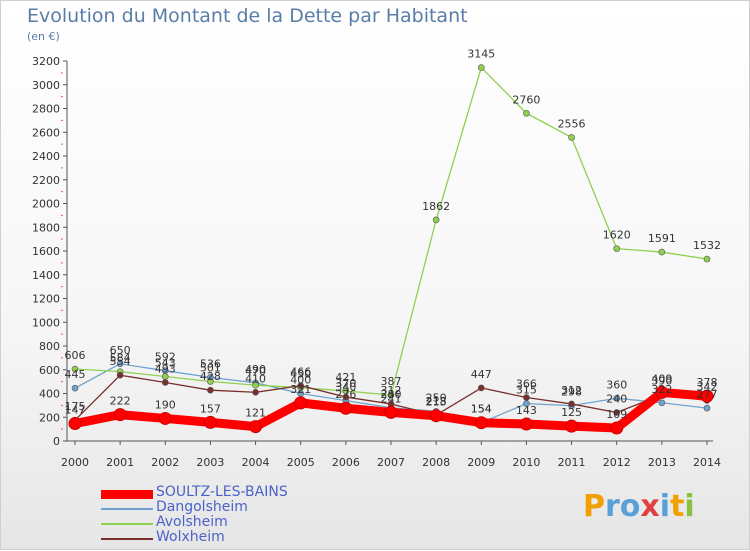 The image size is (750, 551). I want to click on data-label-soultz-les-bains: 154, so click(481, 409).